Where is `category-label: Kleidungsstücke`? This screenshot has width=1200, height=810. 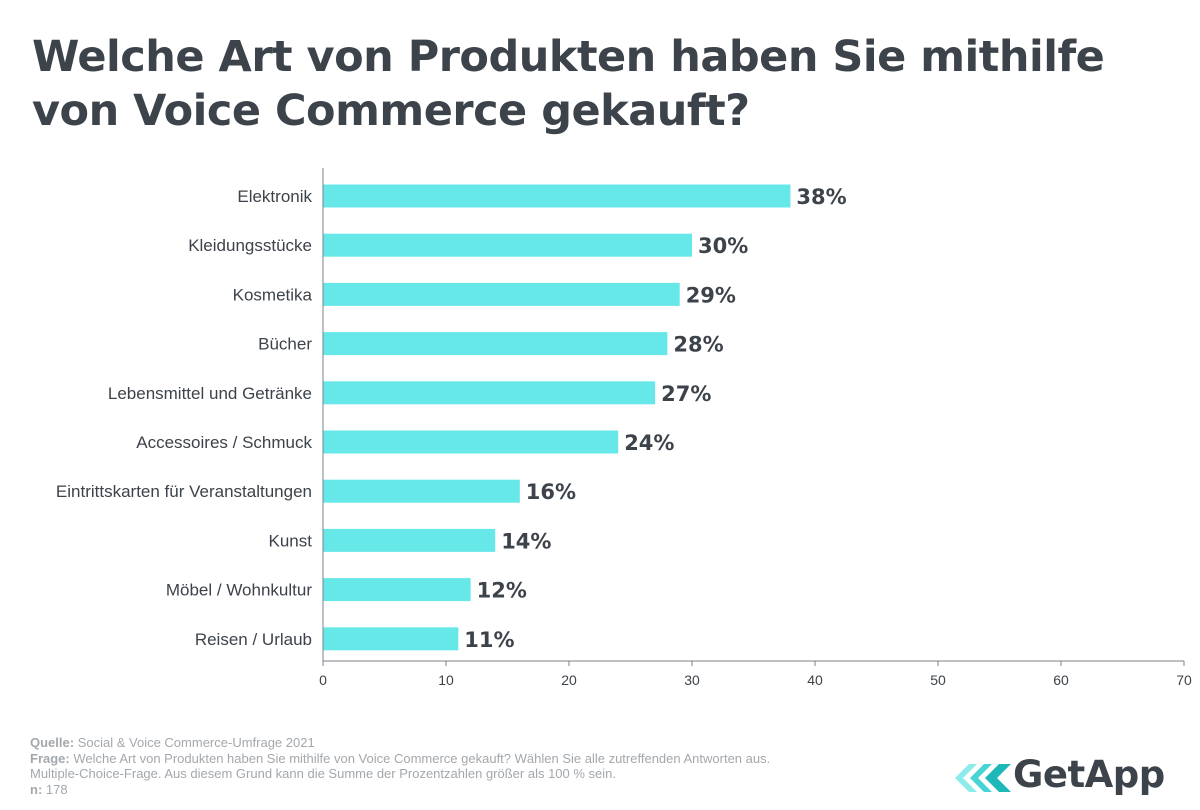
category-label: Kleidungsstücke is located at coordinates (250, 245).